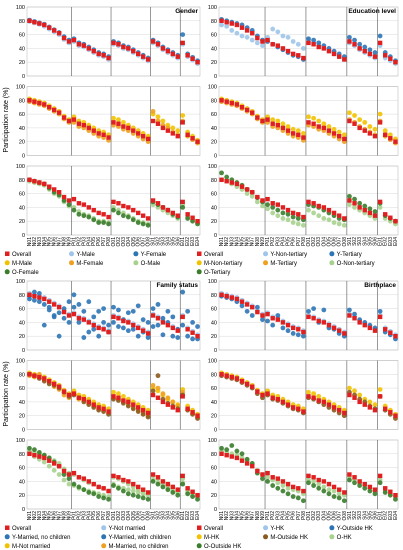  I want to click on x-tick-label: N08, so click(258, 241).